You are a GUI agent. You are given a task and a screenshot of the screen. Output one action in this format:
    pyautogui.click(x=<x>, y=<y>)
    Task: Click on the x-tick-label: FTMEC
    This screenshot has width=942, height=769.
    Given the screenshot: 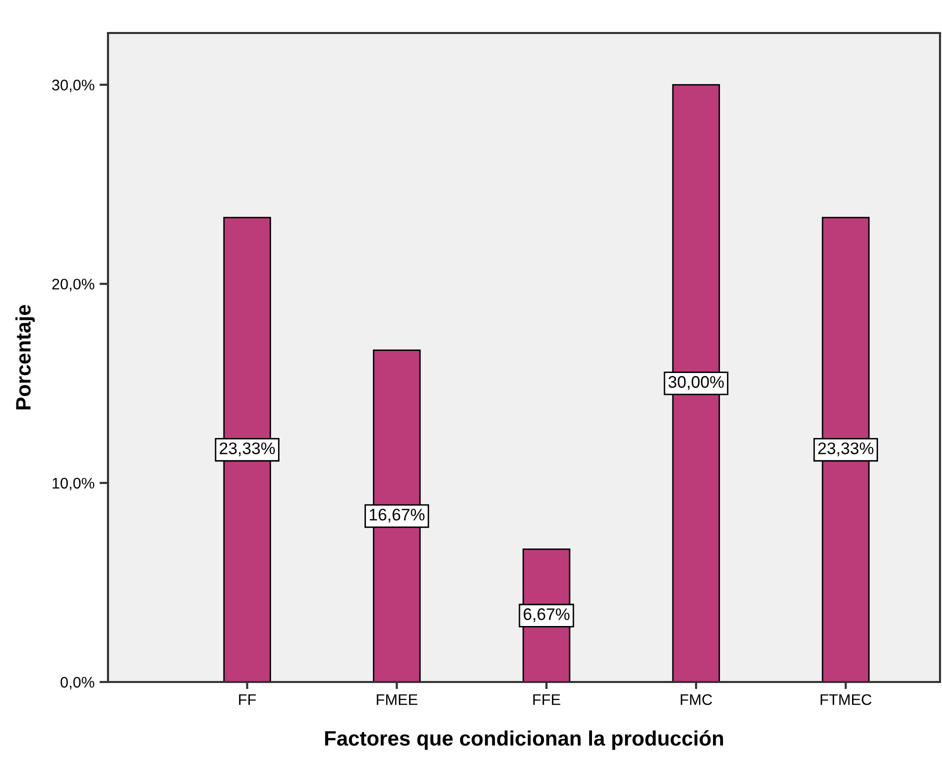 What is the action you would take?
    pyautogui.click(x=846, y=700)
    